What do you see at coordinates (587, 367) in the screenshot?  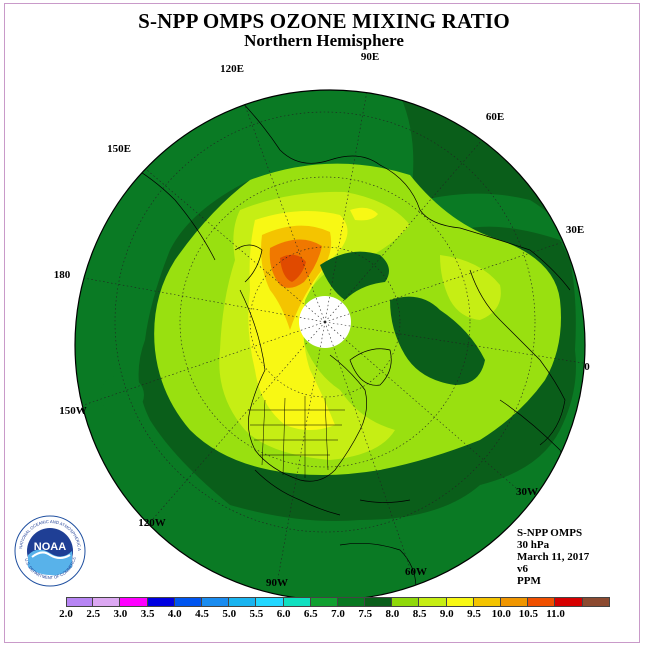 I see `lon-label-0: 0` at bounding box center [587, 367].